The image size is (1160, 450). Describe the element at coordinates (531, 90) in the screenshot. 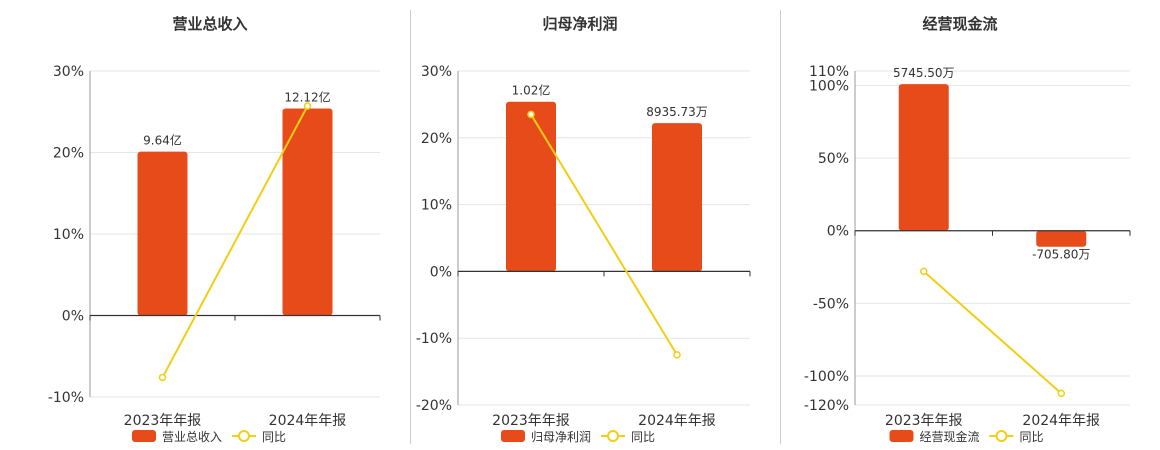

I see `bar-value-label: 1.02亿` at that location.